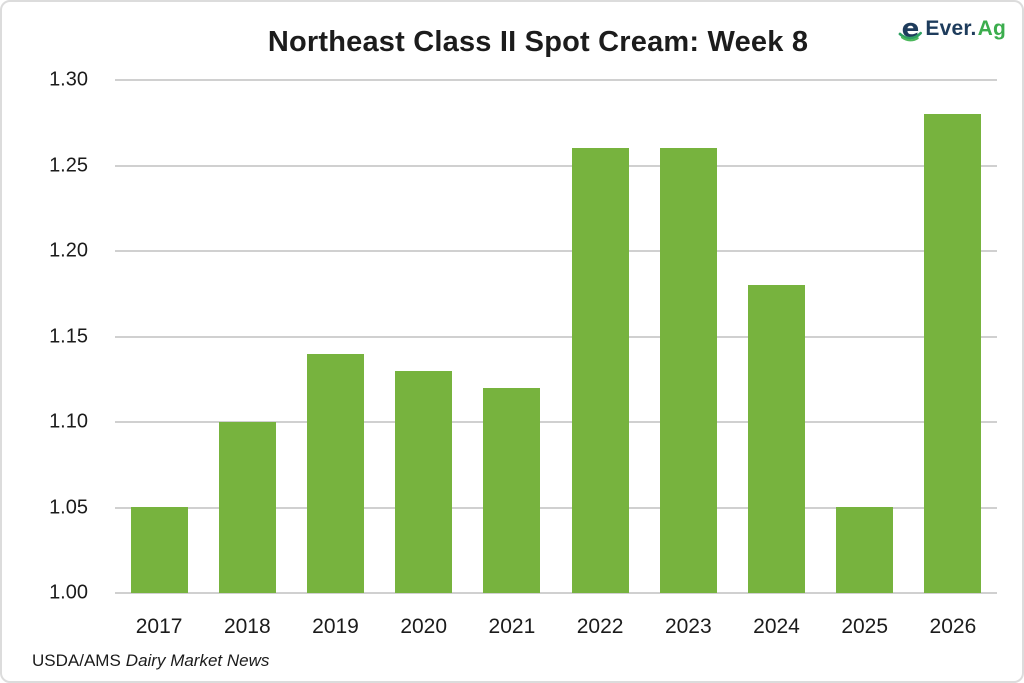  Describe the element at coordinates (68, 507) in the screenshot. I see `y-tick-label-1.05: 1.05` at that location.